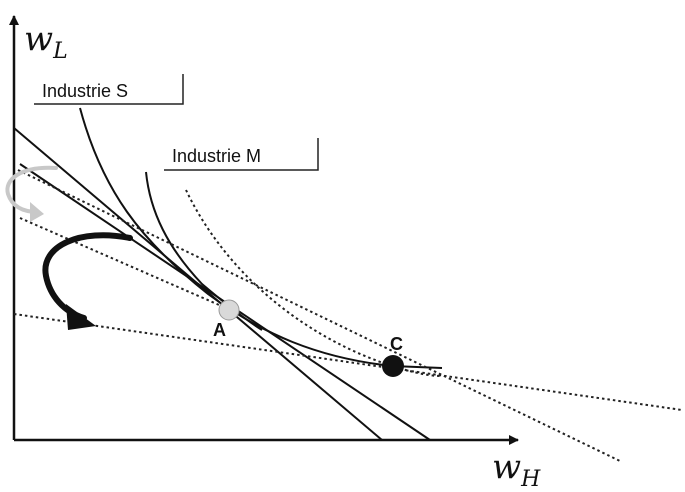 Image resolution: width=685 pixels, height=492 pixels. I want to click on industry-s-bracket, so click(109, 89).